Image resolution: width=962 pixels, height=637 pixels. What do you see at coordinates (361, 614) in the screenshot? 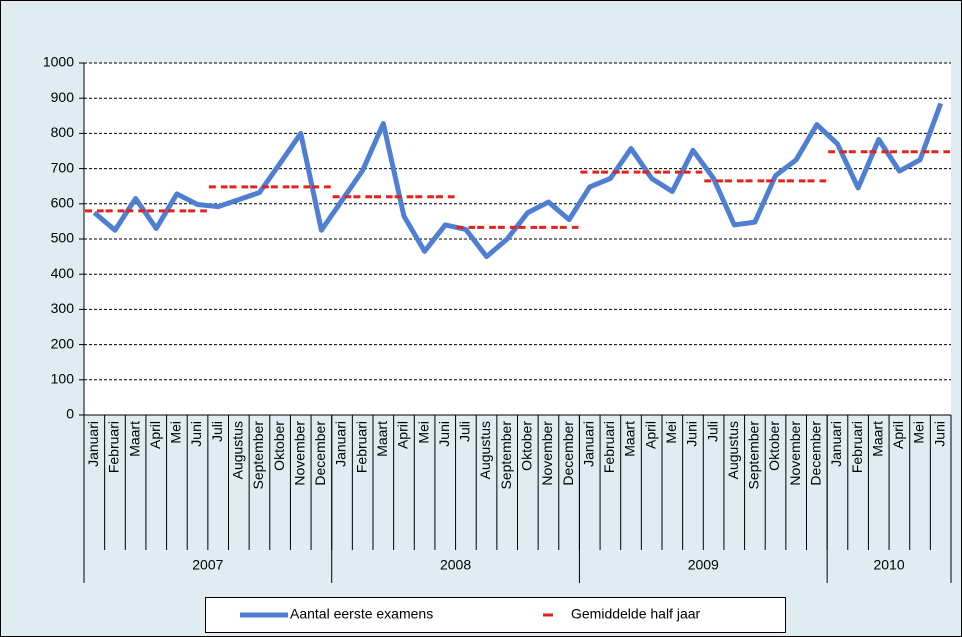
I see `legend-label: Aantal eerste examens` at bounding box center [361, 614].